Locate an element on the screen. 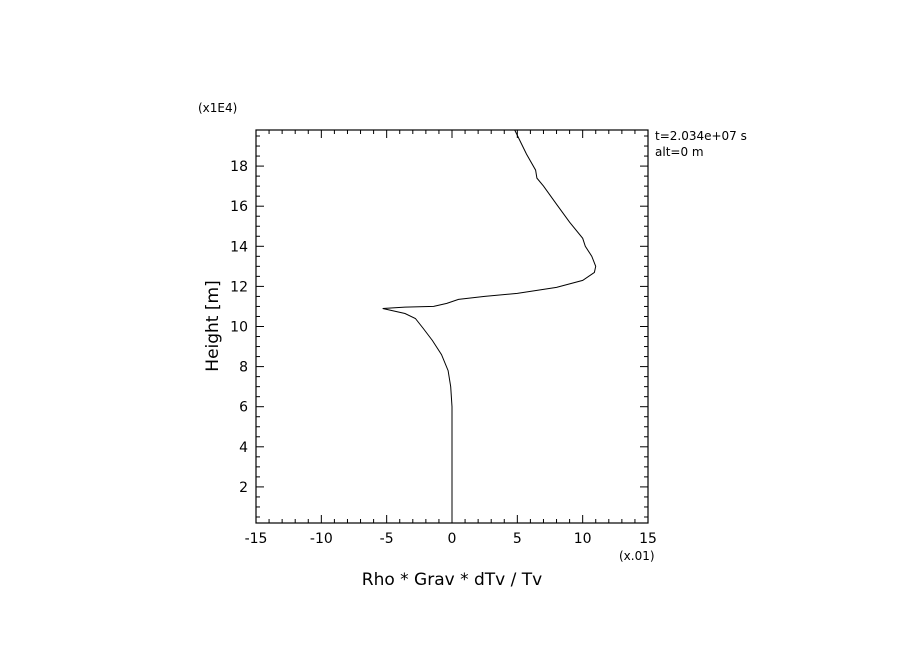  y-tick-label: 6 is located at coordinates (243, 408).